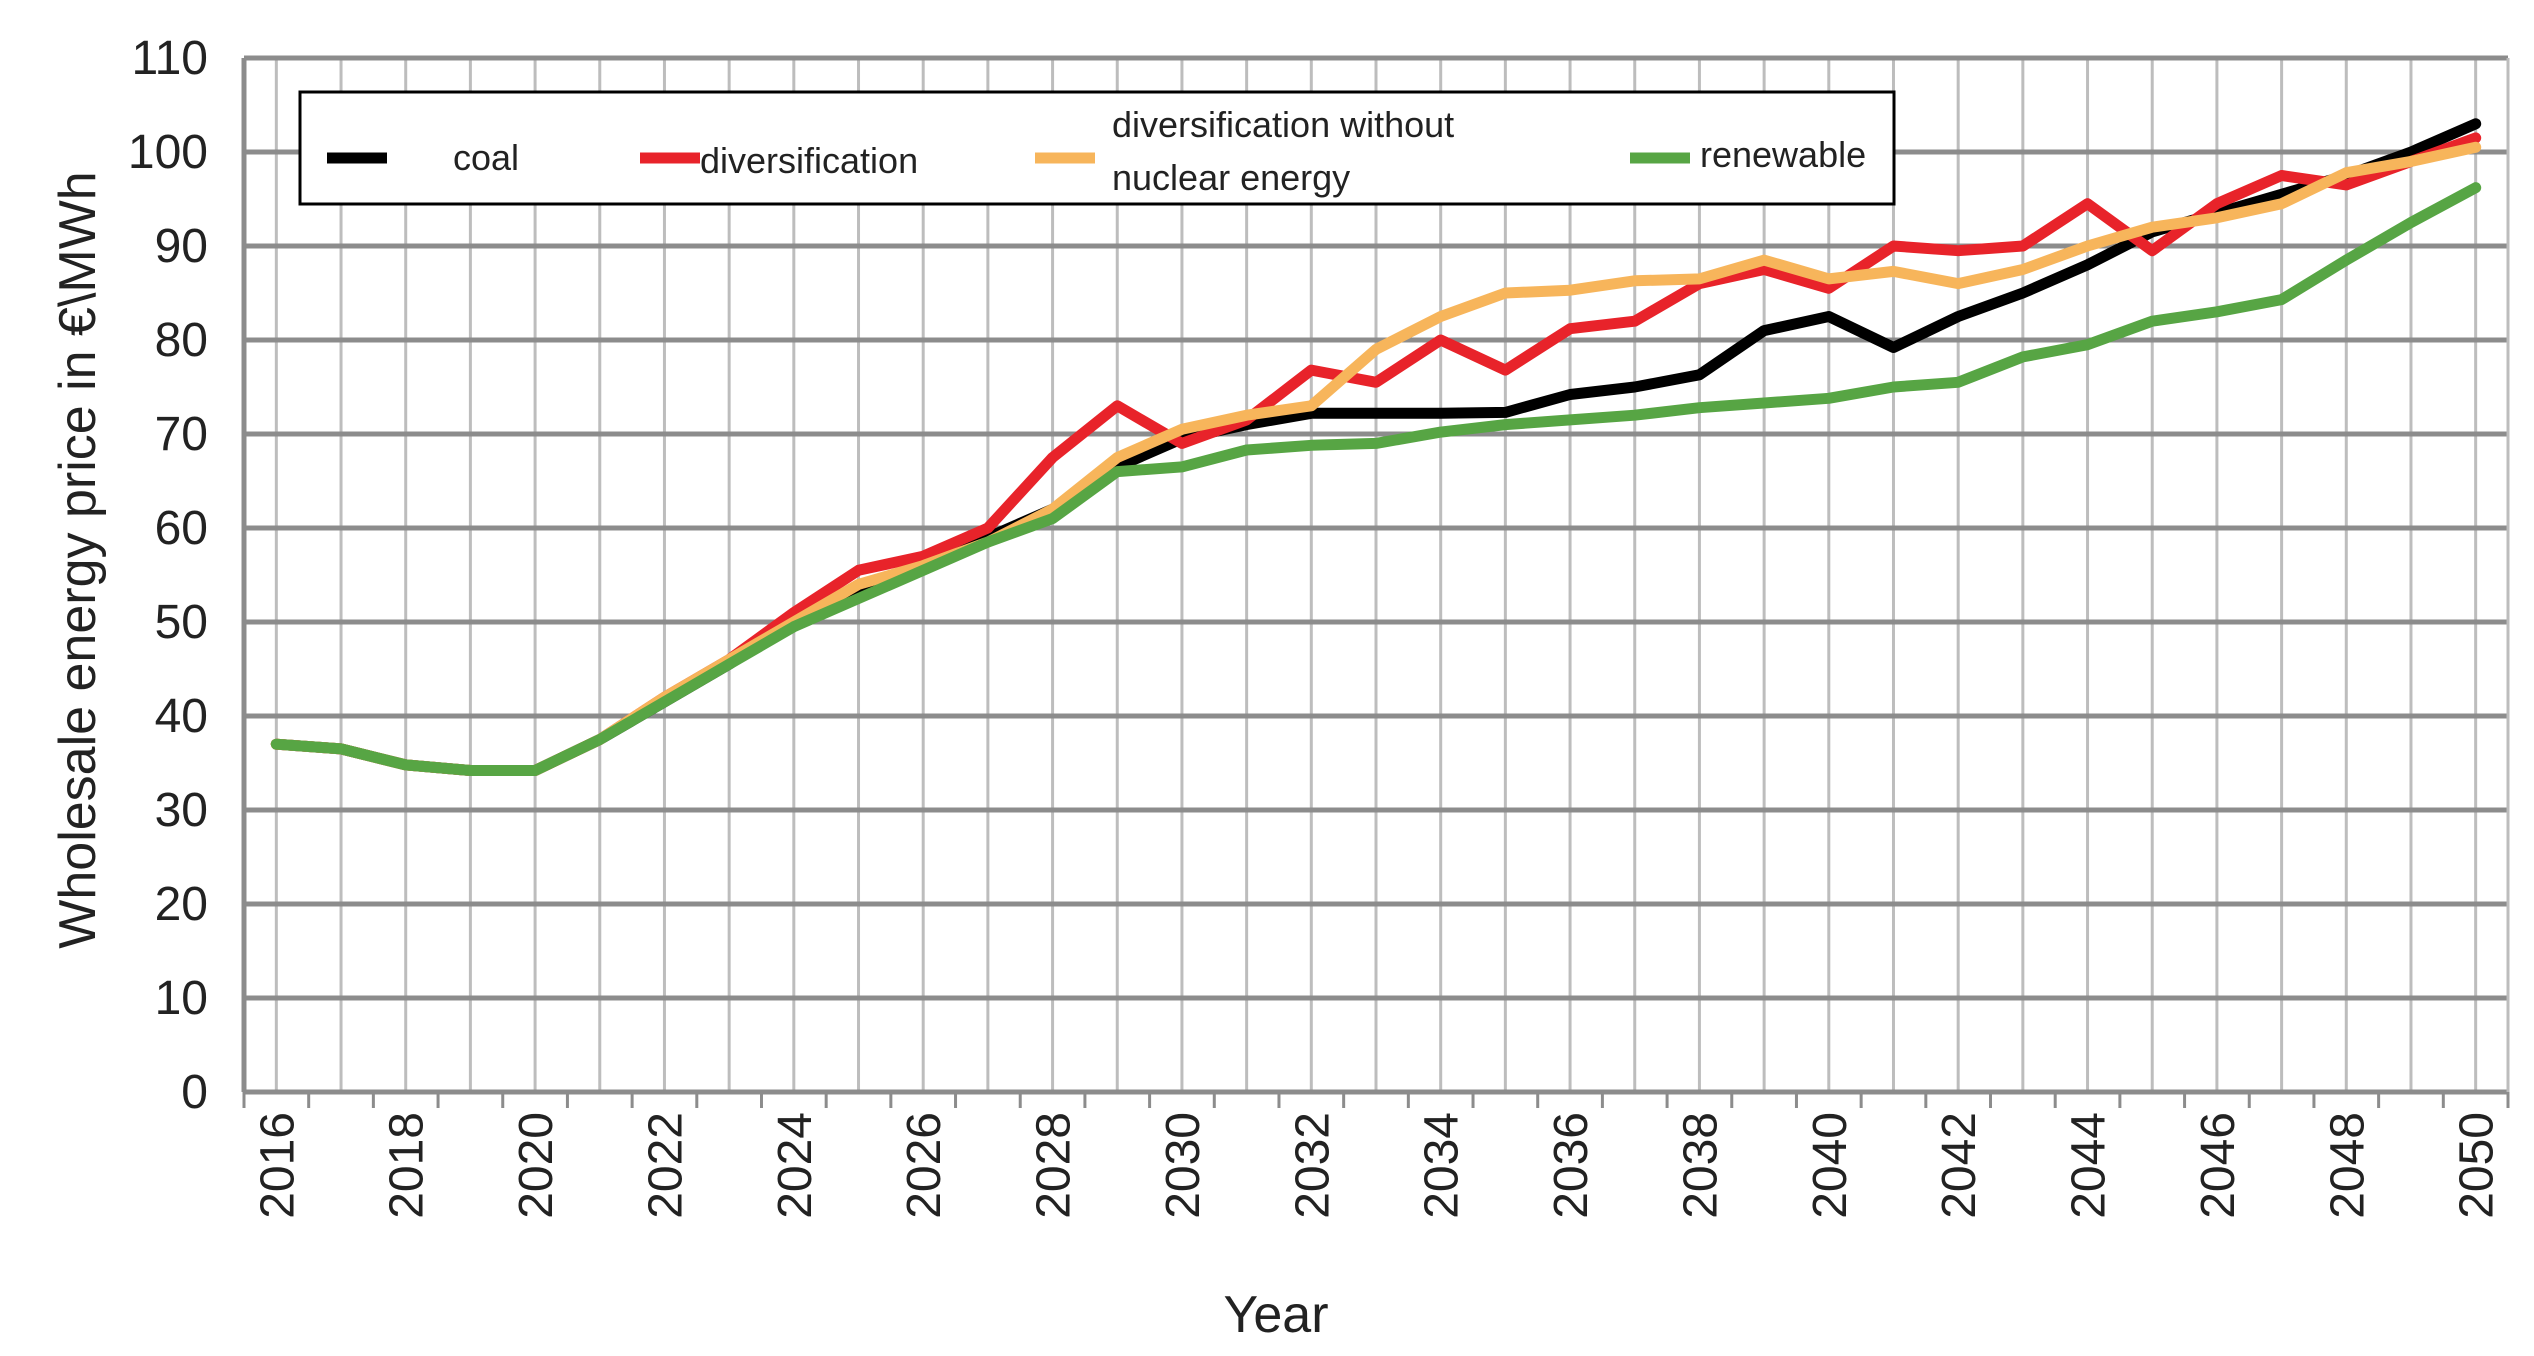  Describe the element at coordinates (795, 1165) in the screenshot. I see `x-tick-label: 2024` at that location.